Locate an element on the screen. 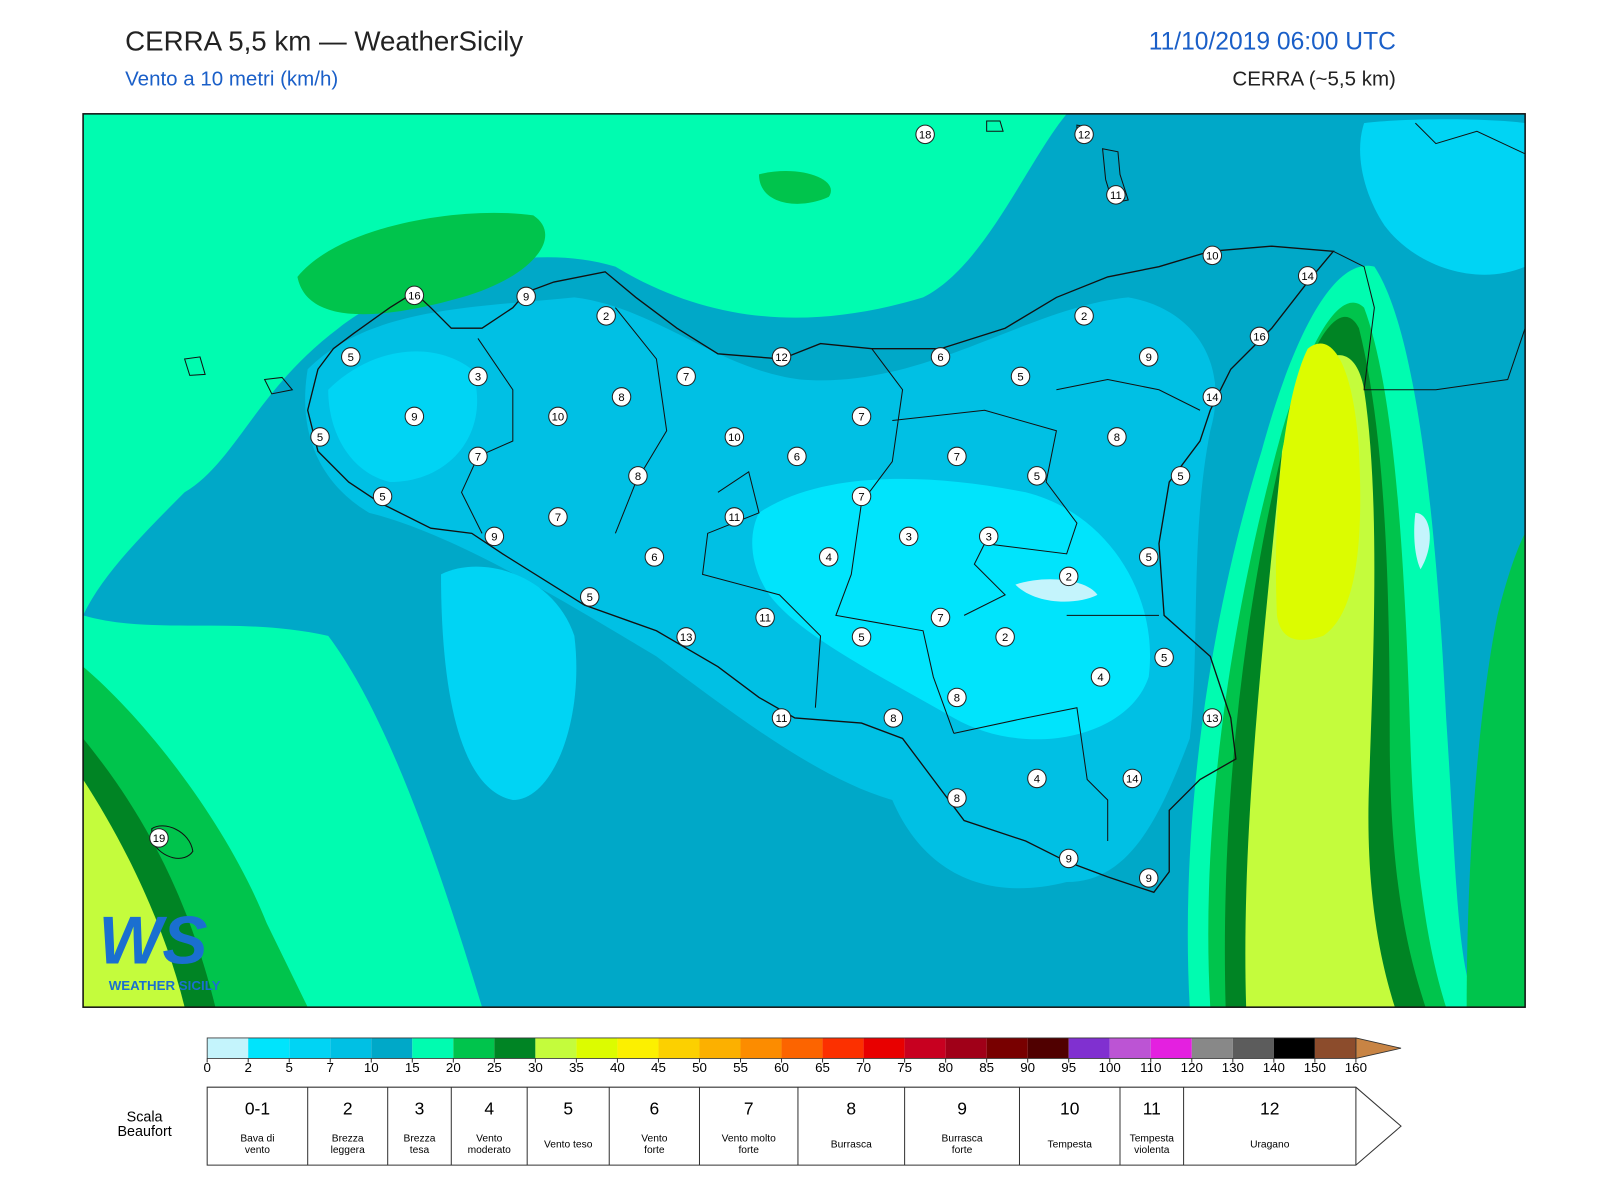  beaufort-description: Tempesta is located at coordinates (1070, 1144).